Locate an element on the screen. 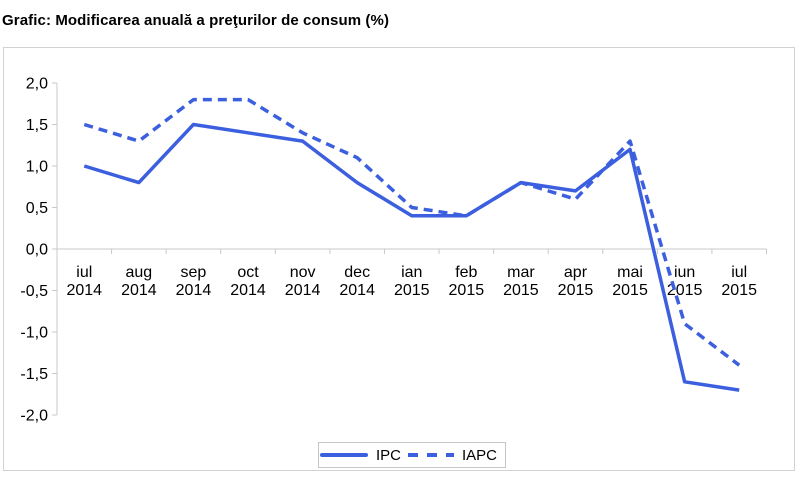 Image resolution: width=800 pixels, height=478 pixels. x-axis-label: nov 2014 is located at coordinates (303, 281).